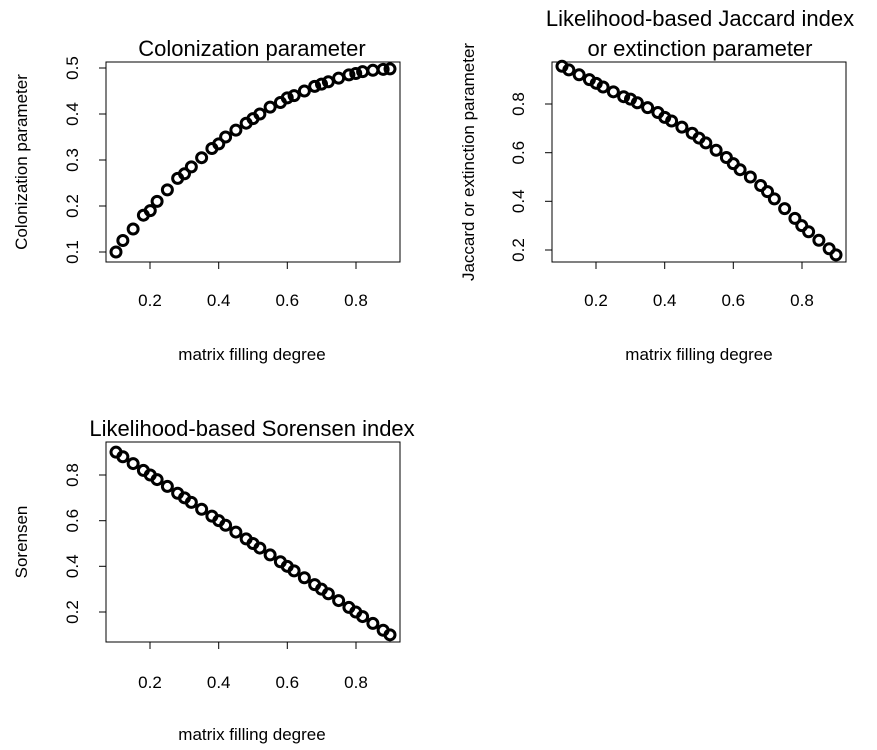 The width and height of the screenshot is (877, 750). Describe the element at coordinates (85, 160) in the screenshot. I see `y-axis: 0.1 0.2 0.3 0.4 0.5` at that location.